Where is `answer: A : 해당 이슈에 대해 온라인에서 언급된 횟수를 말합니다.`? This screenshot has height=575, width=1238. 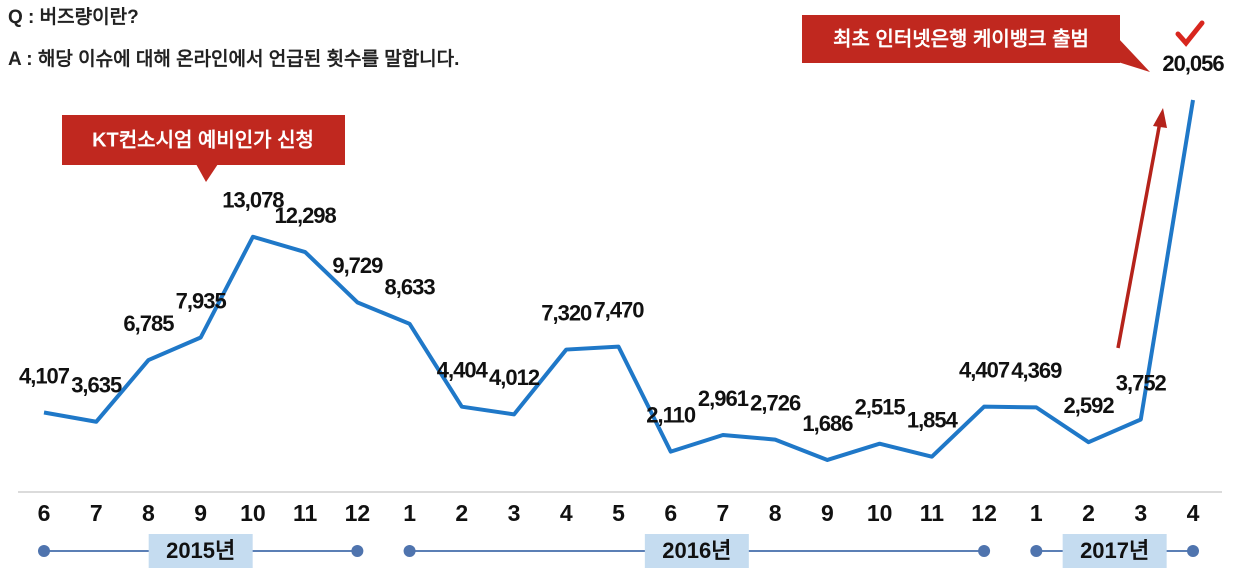
answer: A : 해당 이슈에 대해 온라인에서 언급된 횟수를 말합니다. is located at coordinates (233, 59).